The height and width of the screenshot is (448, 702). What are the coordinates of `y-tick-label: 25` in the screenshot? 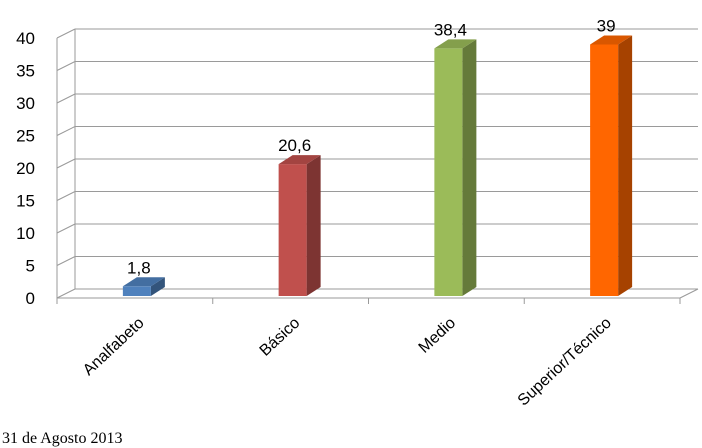 It's located at (25, 136).